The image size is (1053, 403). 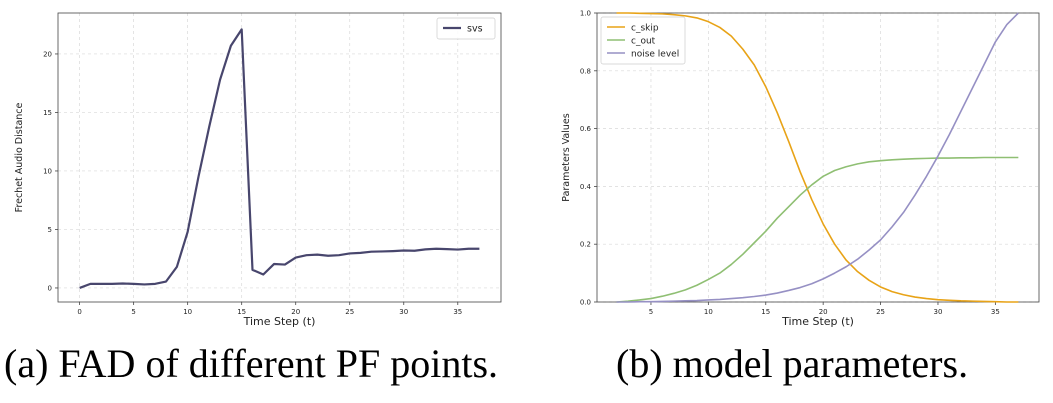 What do you see at coordinates (792, 363) in the screenshot?
I see `caption-b: (b) model parameters.` at bounding box center [792, 363].